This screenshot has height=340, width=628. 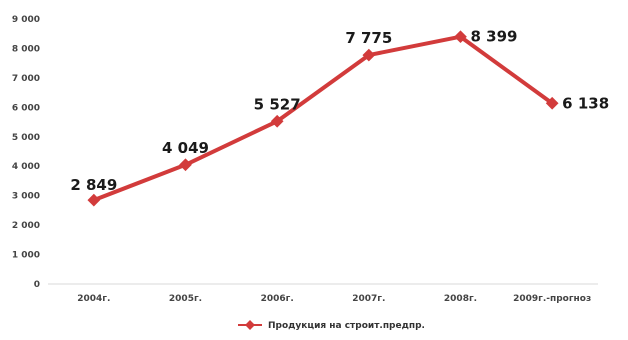 I want to click on y-tick-label: 9 000, so click(x=26, y=20).